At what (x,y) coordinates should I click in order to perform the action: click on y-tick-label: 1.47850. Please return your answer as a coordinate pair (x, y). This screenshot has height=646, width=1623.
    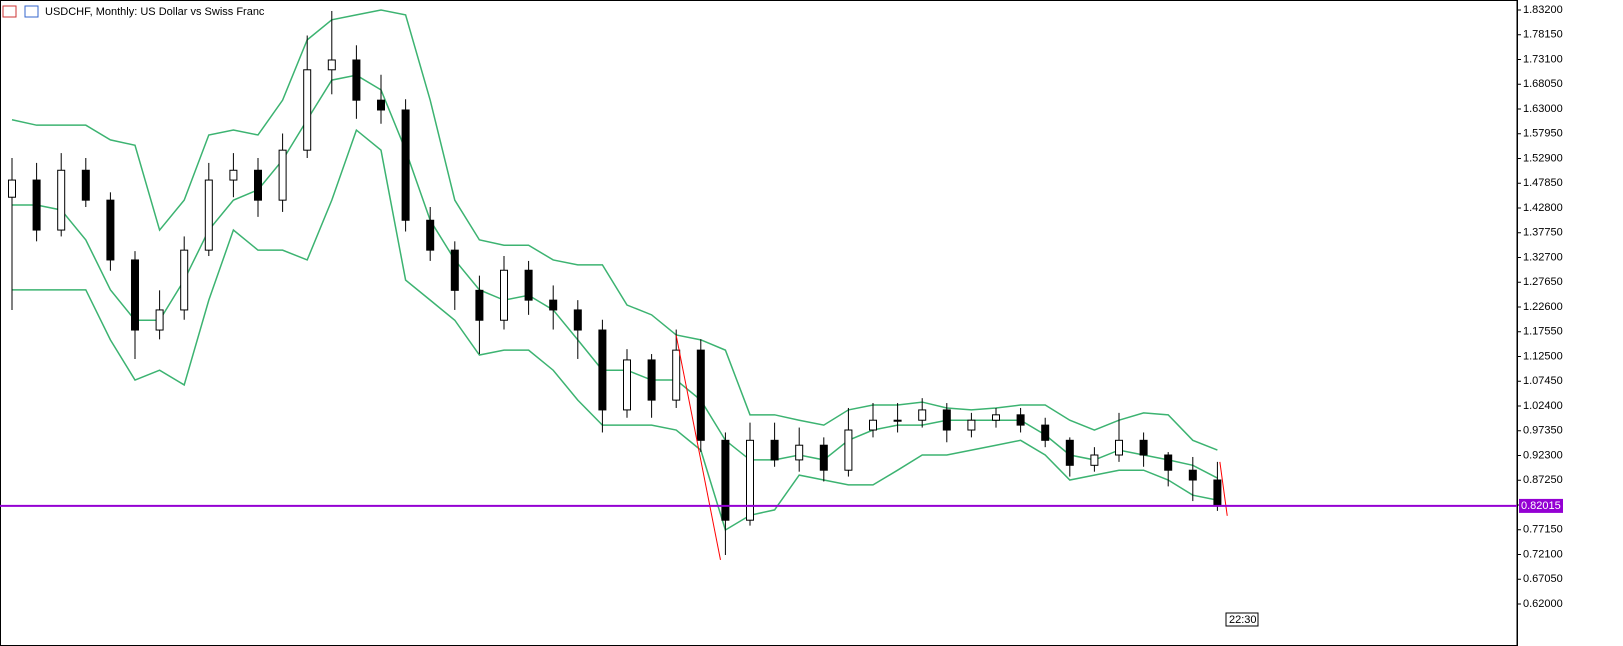
    Looking at the image, I should click on (1543, 183).